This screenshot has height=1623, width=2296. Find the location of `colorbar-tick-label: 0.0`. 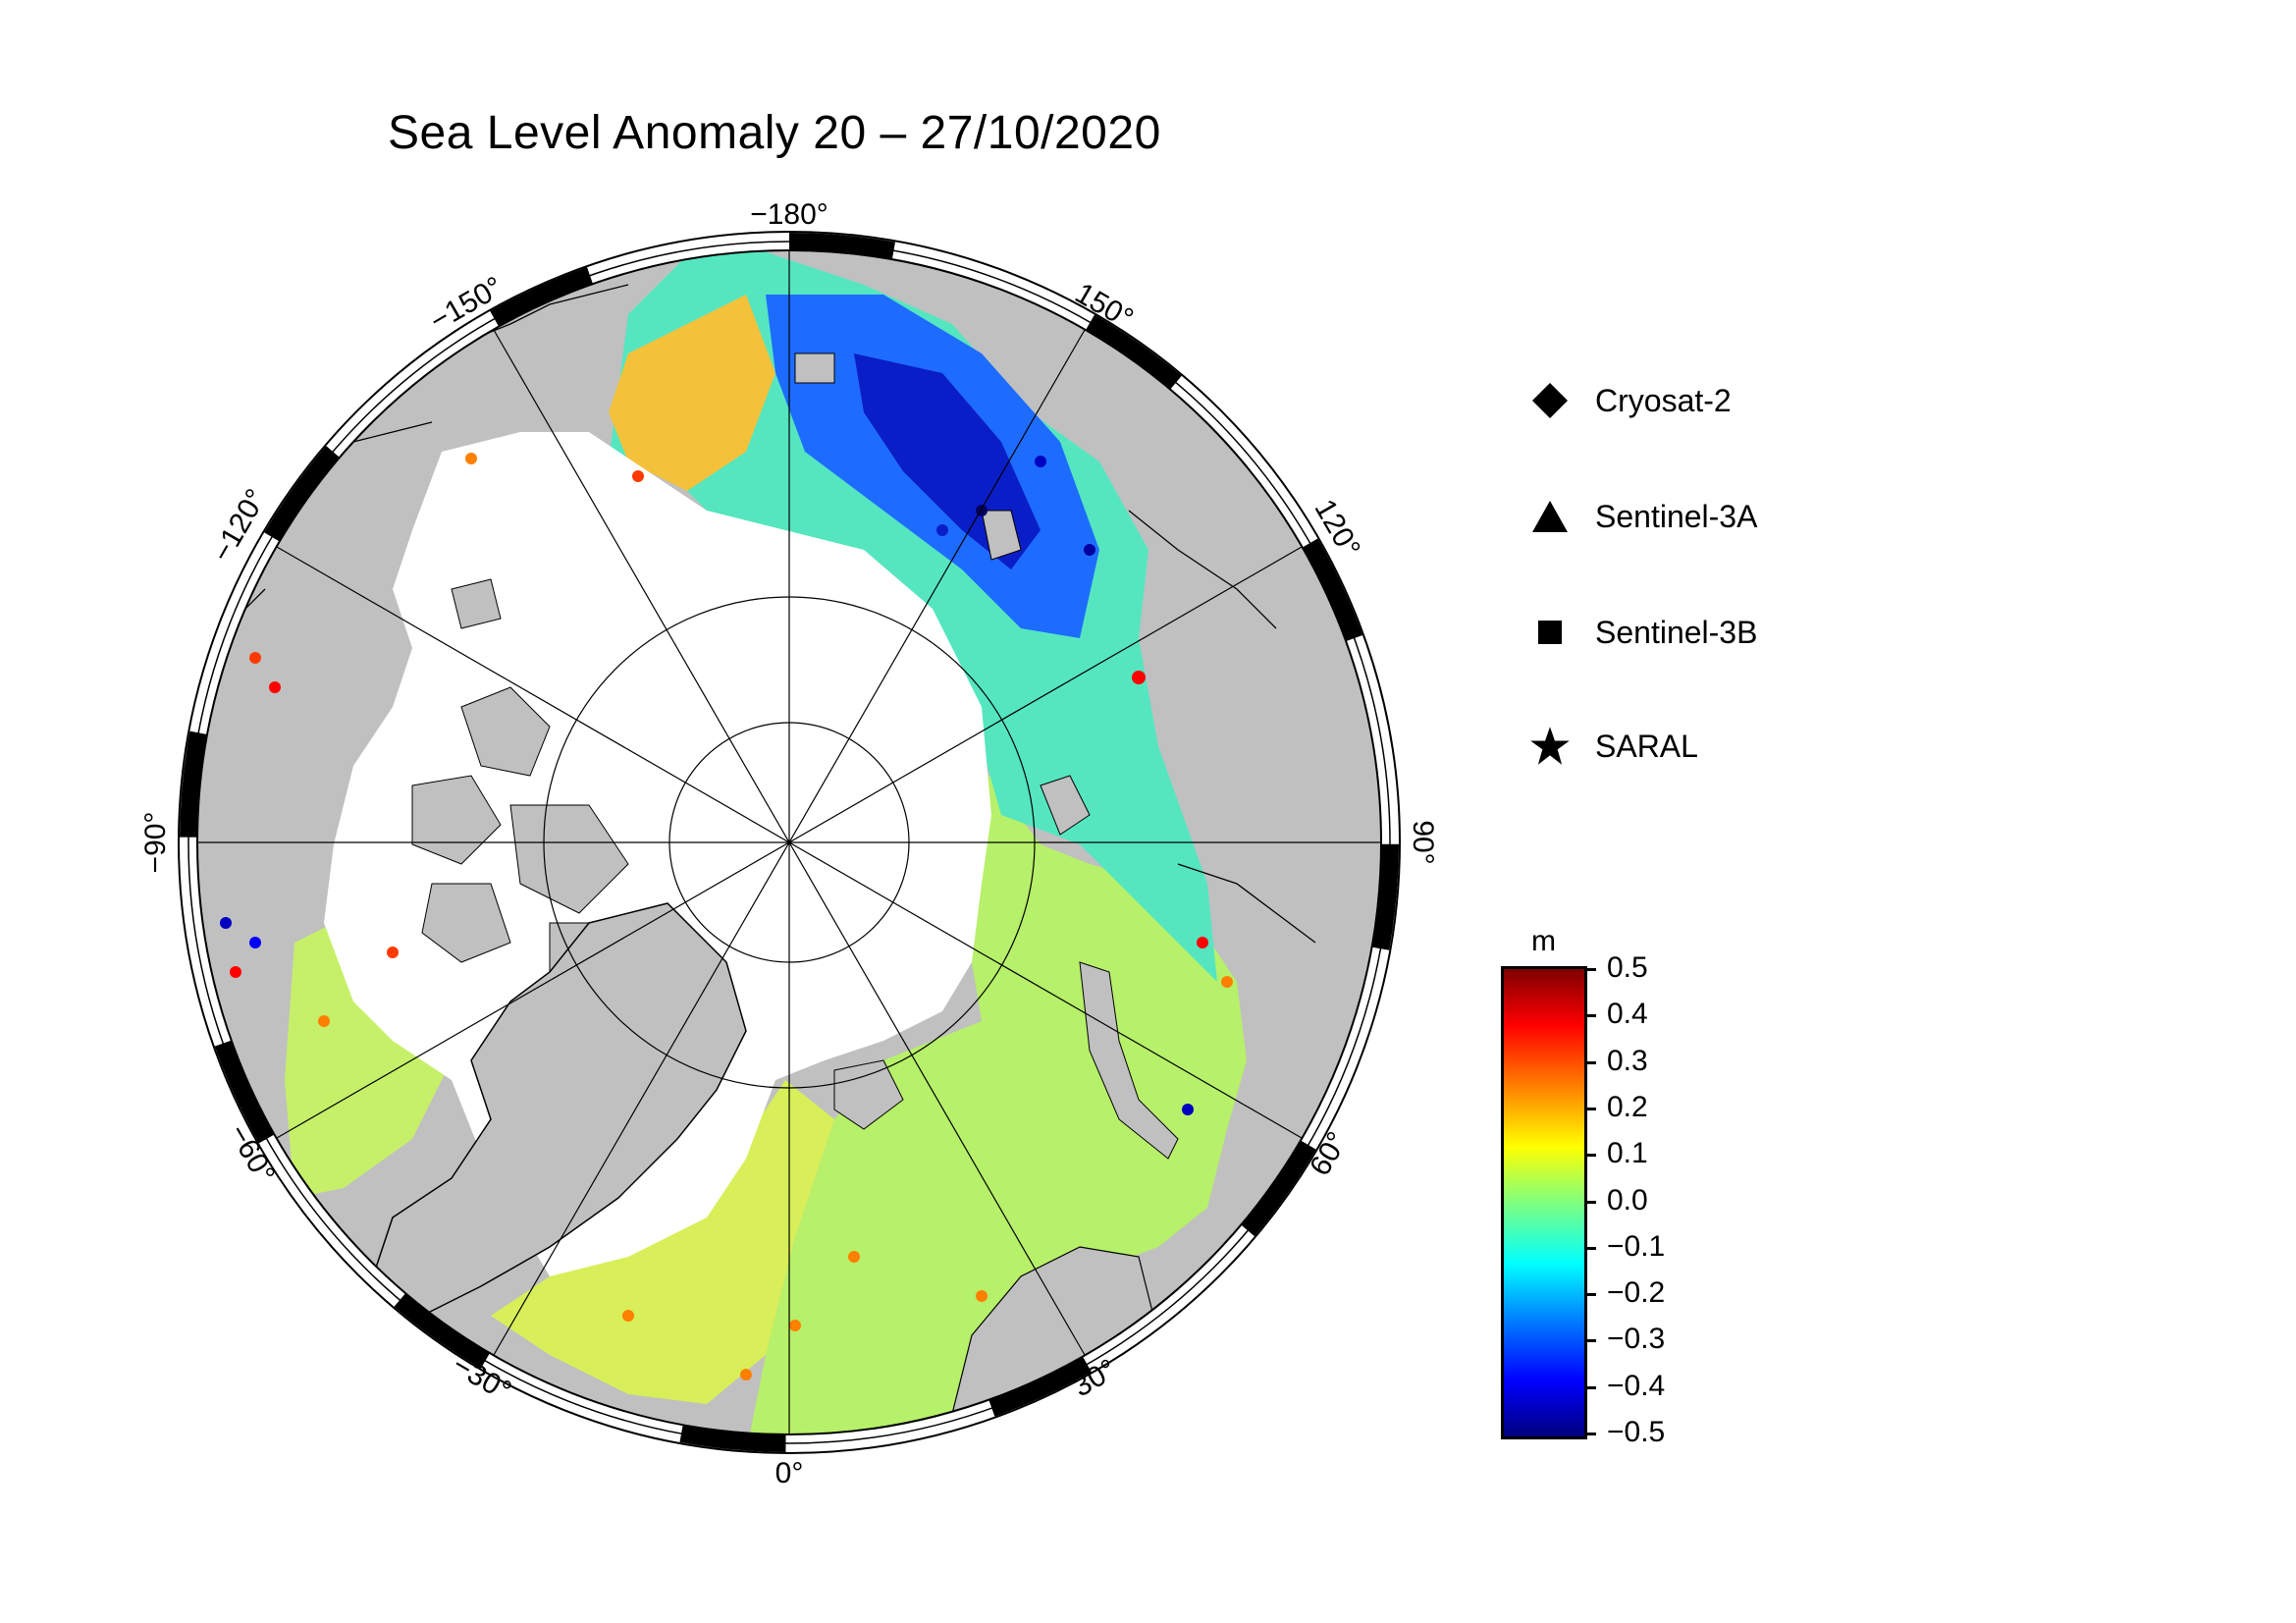

colorbar-tick-label: 0.0 is located at coordinates (1627, 1200).